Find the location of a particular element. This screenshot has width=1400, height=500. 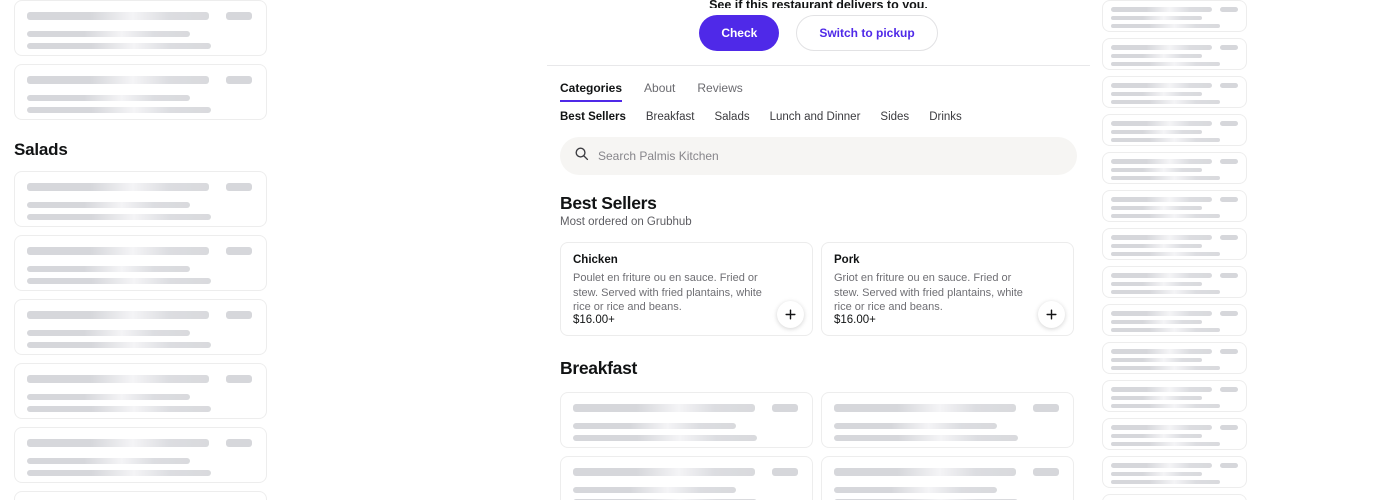

check-button: Check is located at coordinates (739, 33).